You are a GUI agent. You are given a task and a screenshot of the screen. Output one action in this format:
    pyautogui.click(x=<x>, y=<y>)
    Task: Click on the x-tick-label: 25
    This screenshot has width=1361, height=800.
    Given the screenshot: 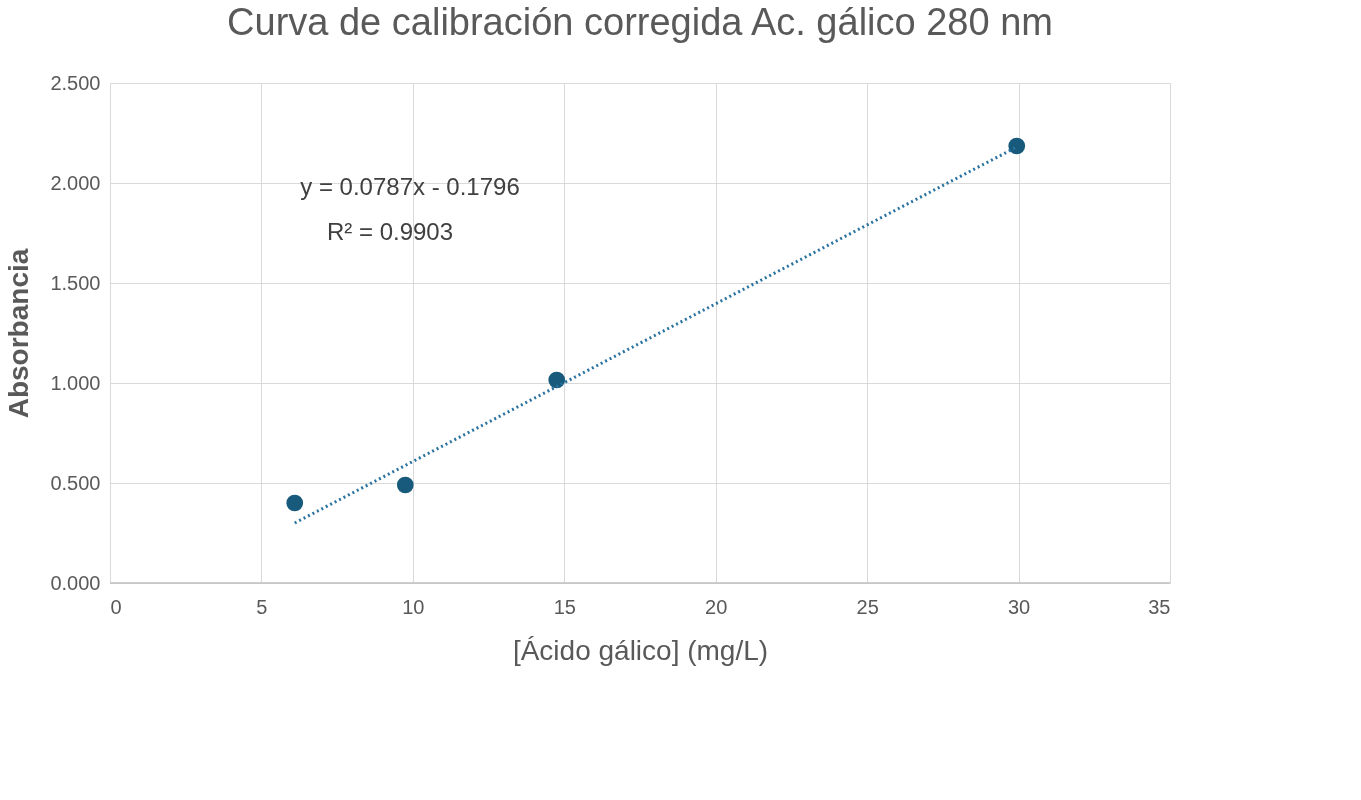 What is the action you would take?
    pyautogui.click(x=867, y=606)
    